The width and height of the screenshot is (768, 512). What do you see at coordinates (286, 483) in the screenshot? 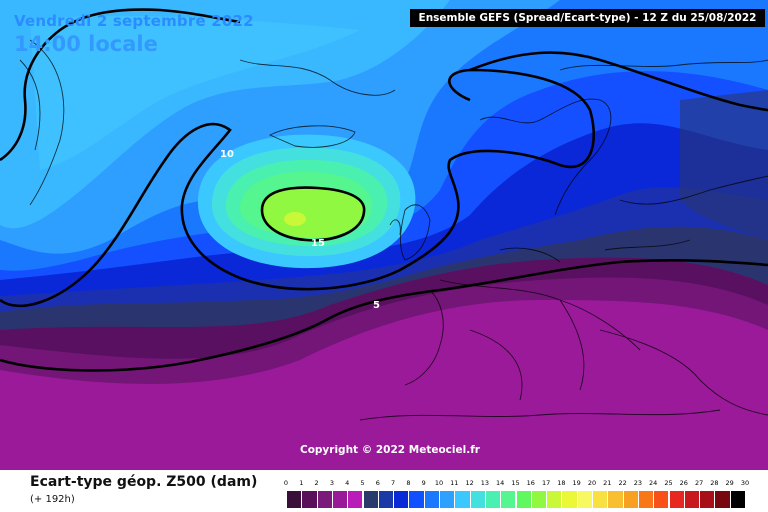
I see `scale-tick: 0` at bounding box center [286, 483].